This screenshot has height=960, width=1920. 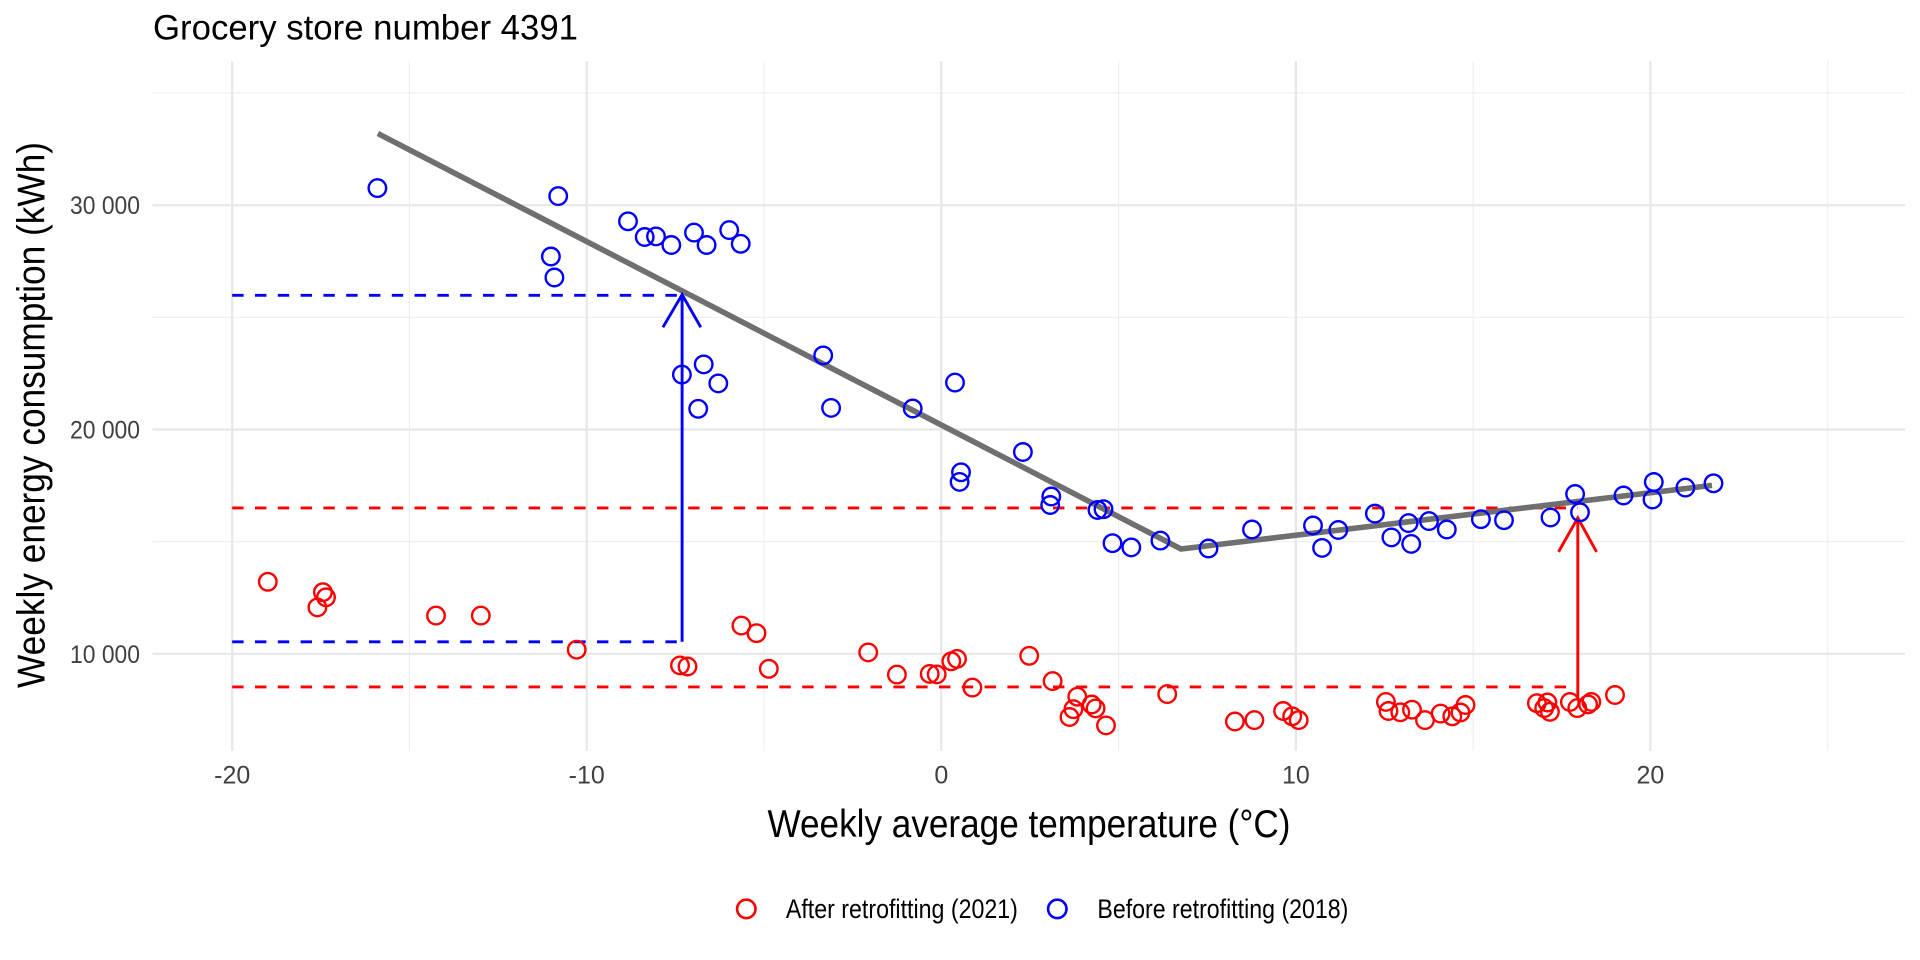 I want to click on svg-text: 20, so click(x=1650, y=776).